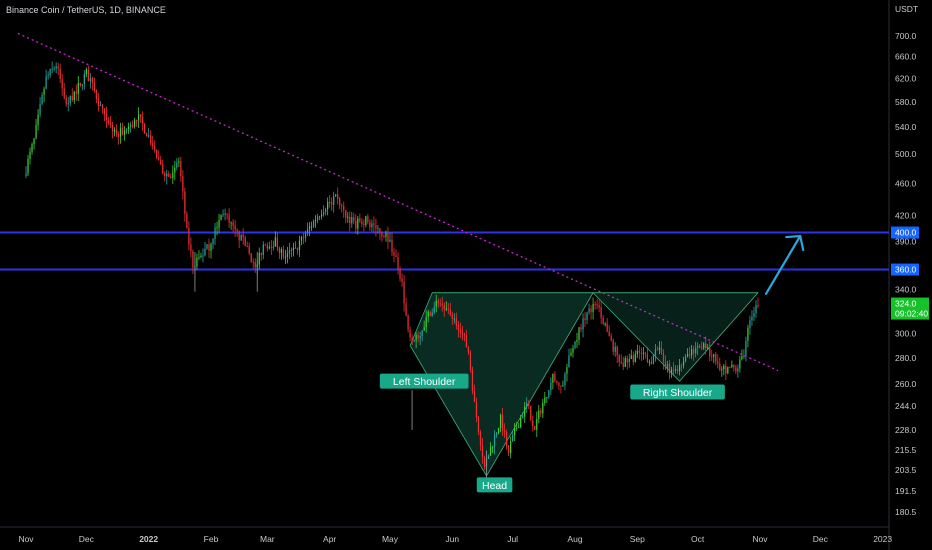  Describe the element at coordinates (906, 154) in the screenshot. I see `price-tick-label: 500.0` at that location.